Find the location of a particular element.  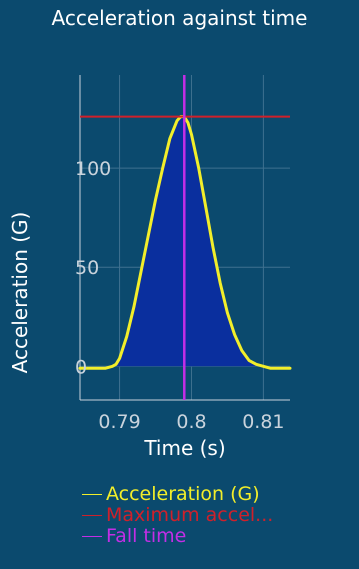

legend-swatch-acceleration is located at coordinates (92, 494).